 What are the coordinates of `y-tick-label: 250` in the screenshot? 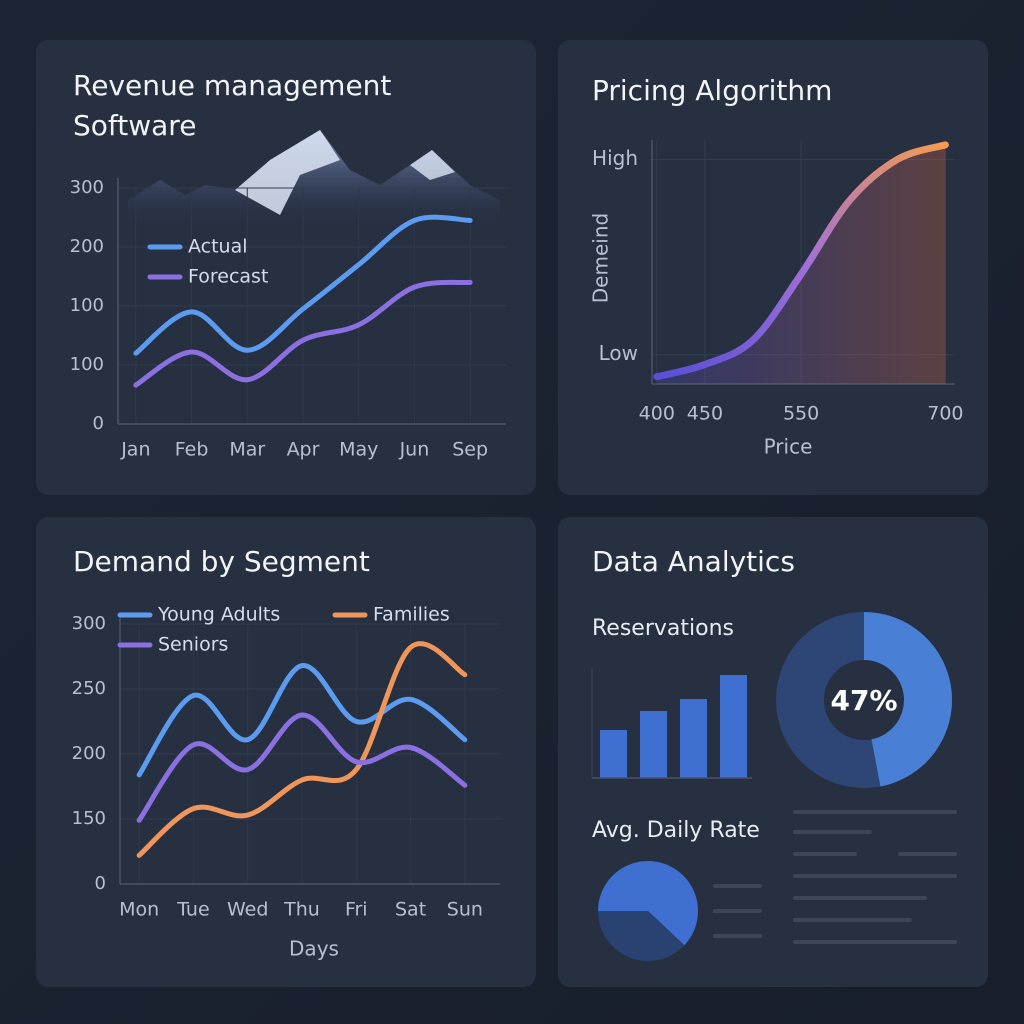 It's located at (89, 688).